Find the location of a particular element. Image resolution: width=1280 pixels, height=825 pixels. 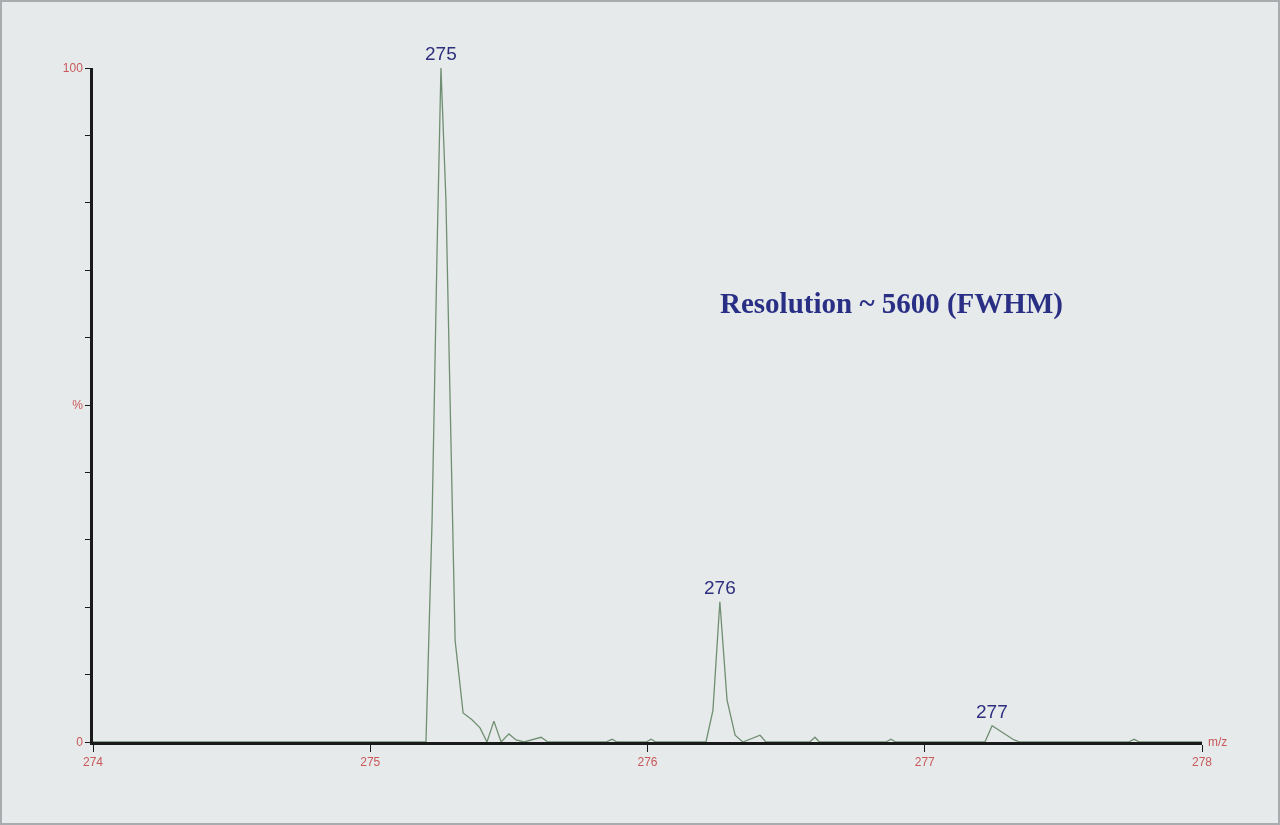

x-tick-label: 274 is located at coordinates (93, 762).